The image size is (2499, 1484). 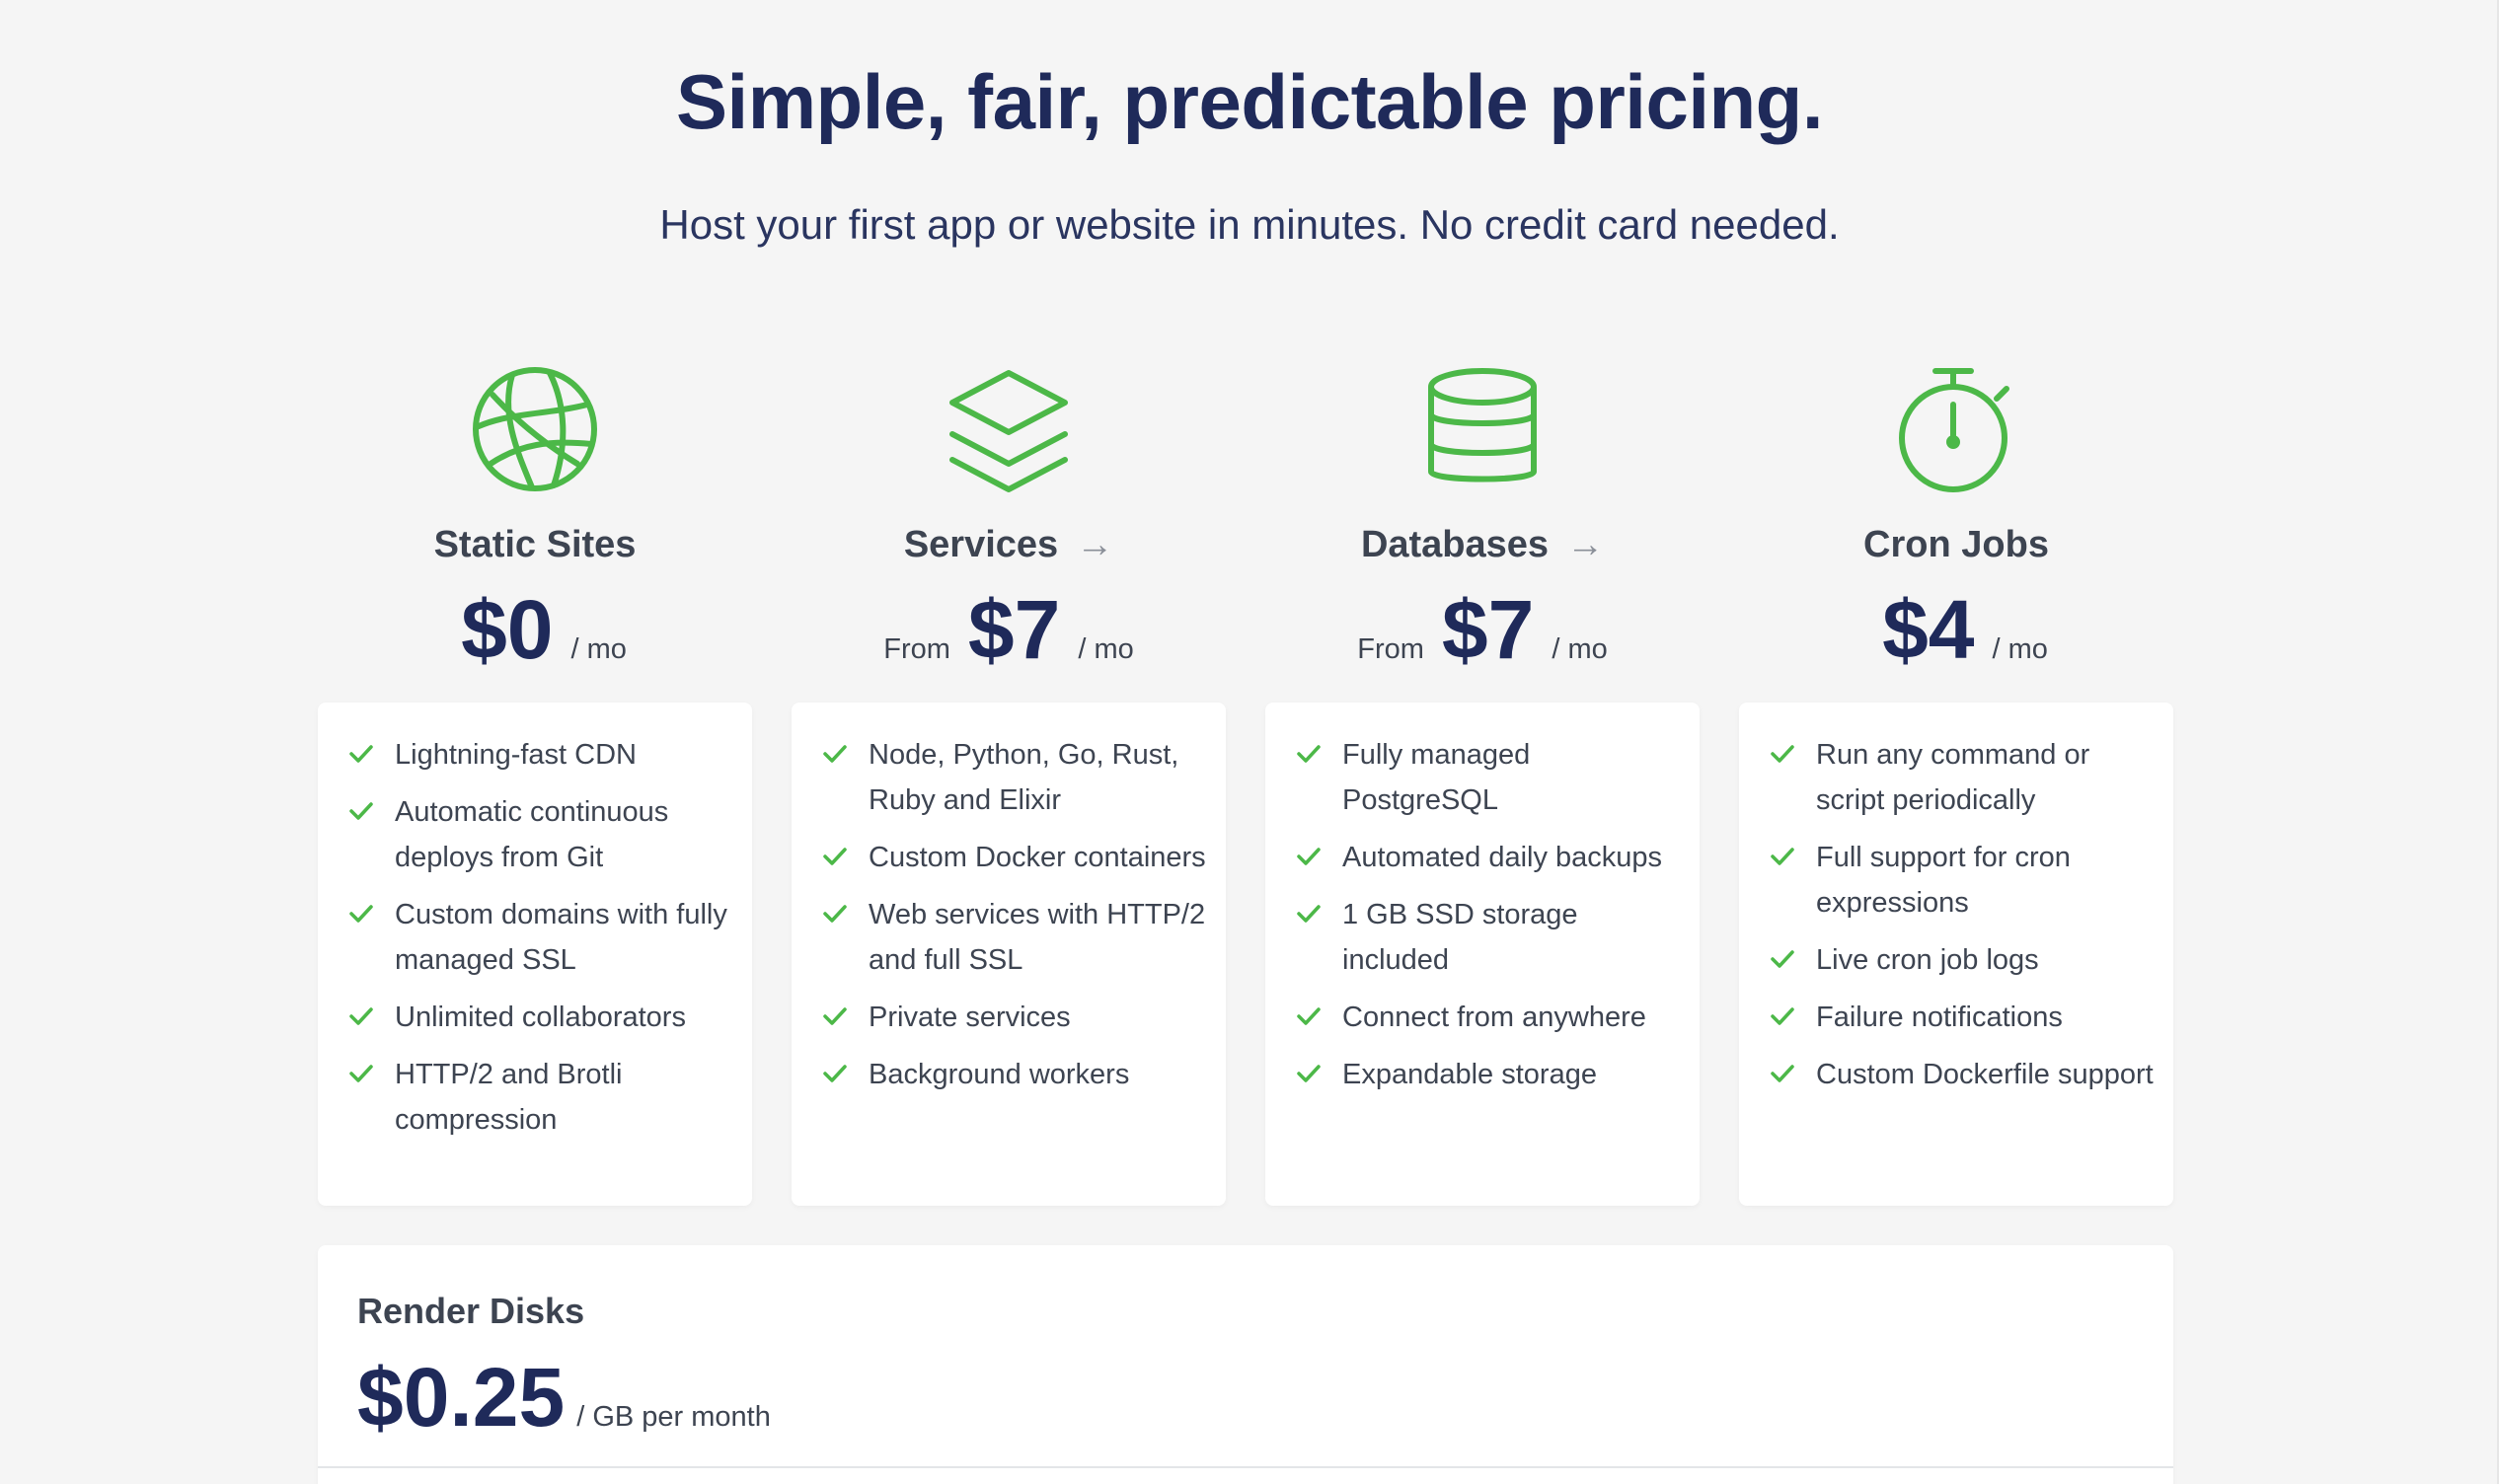 I want to click on tier-price: $0 / mo, so click(x=535, y=629).